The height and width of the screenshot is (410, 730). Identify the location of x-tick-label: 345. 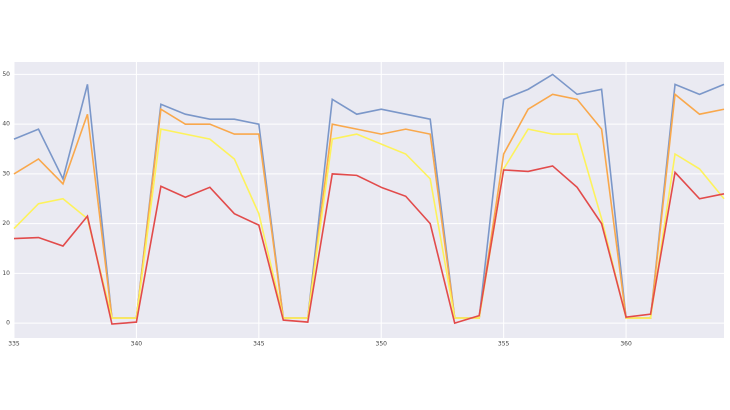
(259, 344).